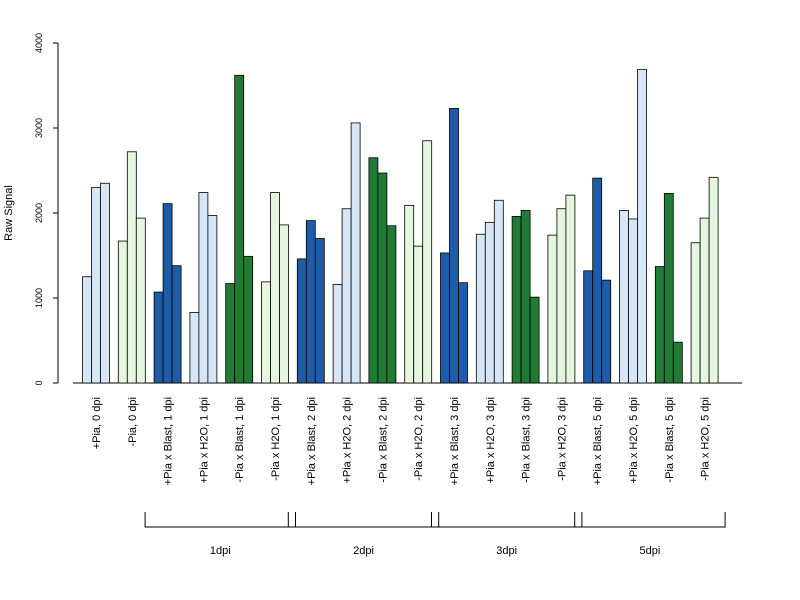 This screenshot has width=800, height=600. I want to click on x-tick-label: +Pia, 0 dpi, so click(97, 423).